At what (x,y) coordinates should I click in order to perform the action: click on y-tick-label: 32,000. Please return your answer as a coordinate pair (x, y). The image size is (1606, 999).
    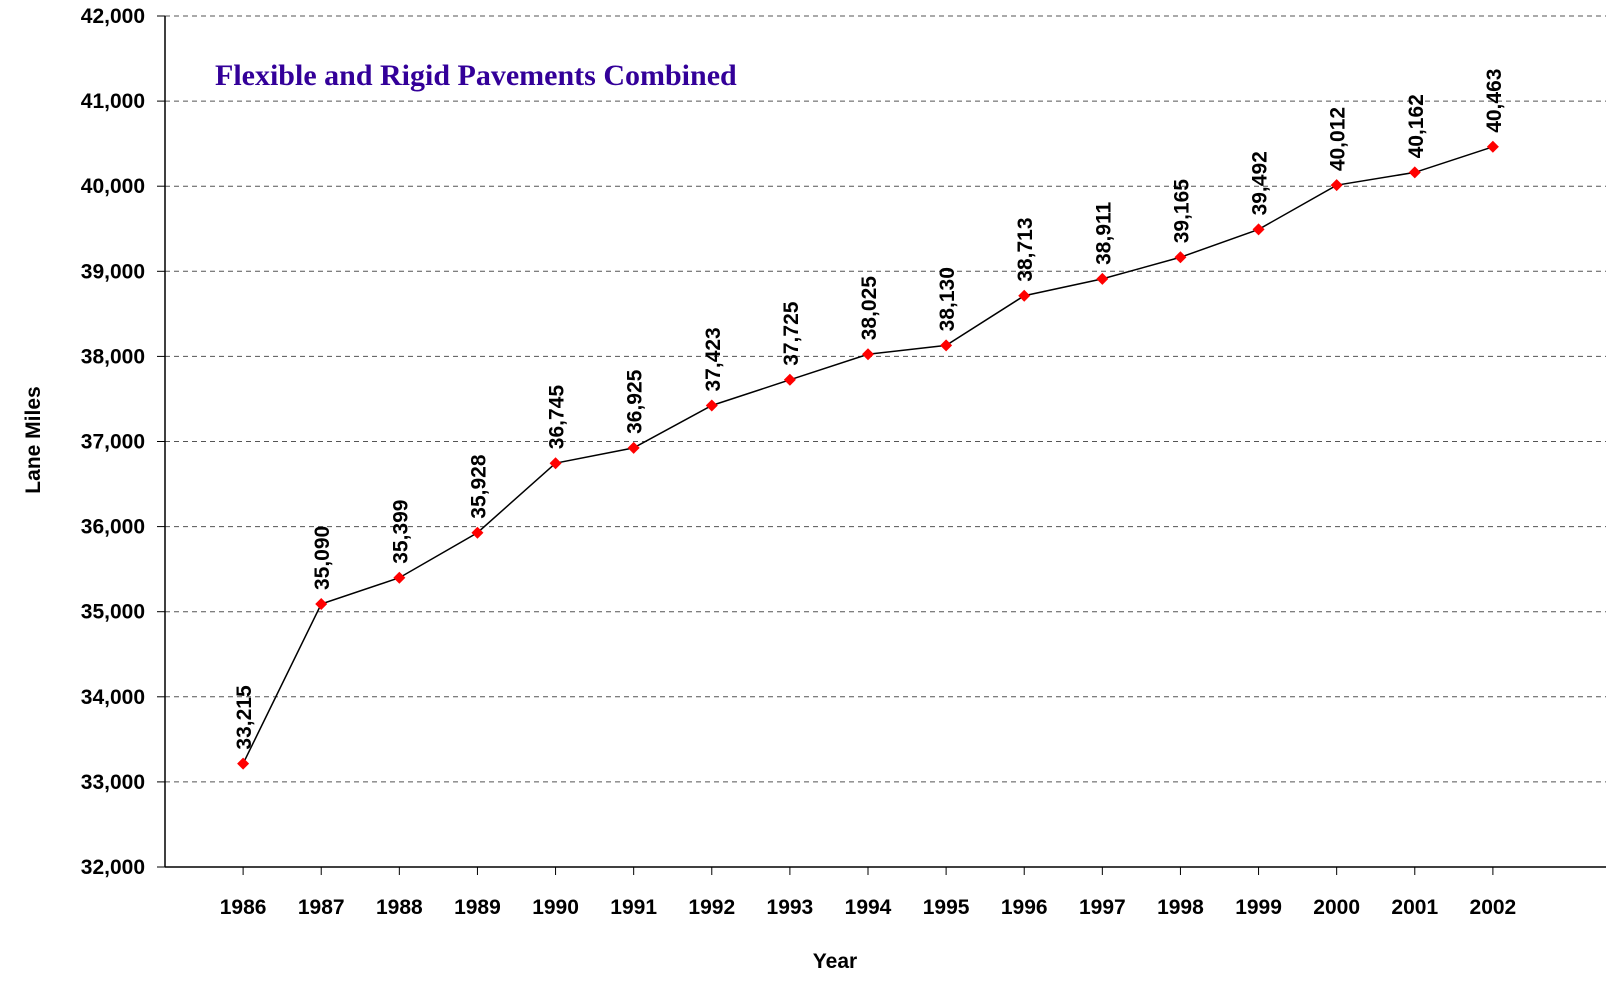
    Looking at the image, I should click on (113, 867).